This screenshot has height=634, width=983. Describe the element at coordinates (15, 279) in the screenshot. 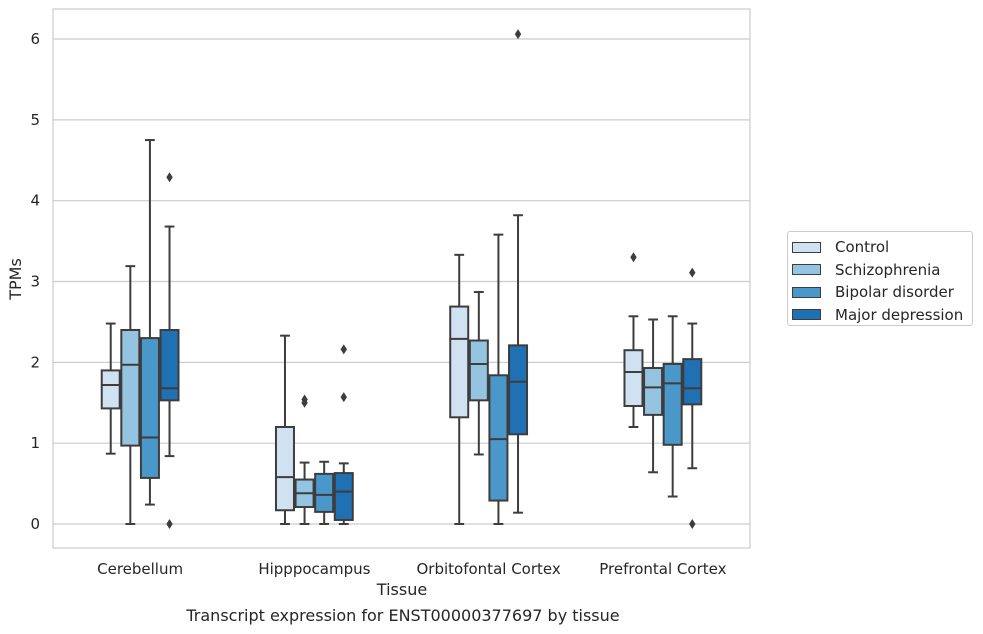

I see `y-axis-label: TPMs` at that location.